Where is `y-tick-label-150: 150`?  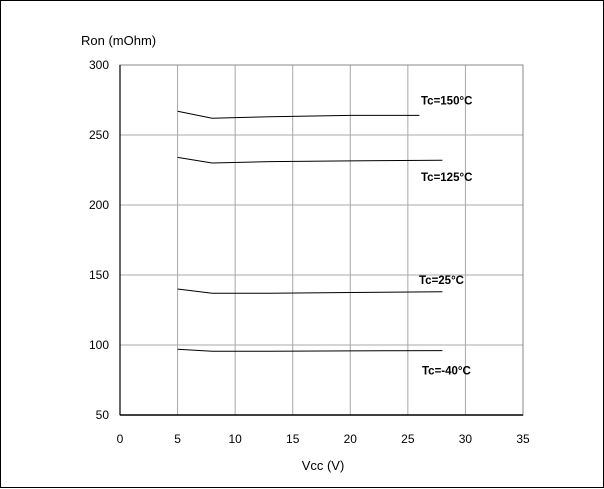 y-tick-label-150: 150 is located at coordinates (99, 275).